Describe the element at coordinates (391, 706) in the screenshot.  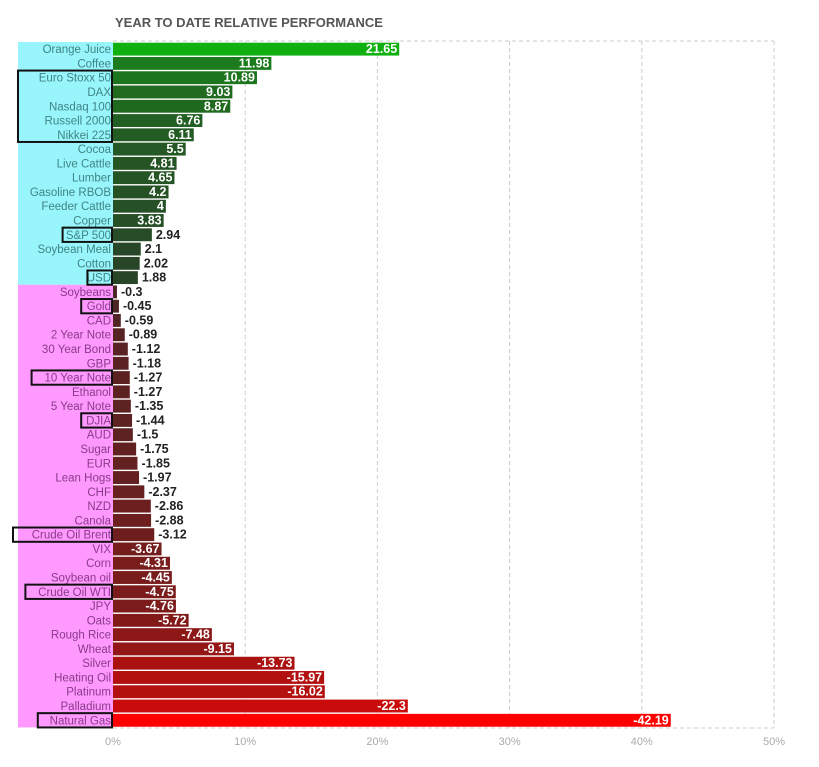
I see `value-label: -22.3` at that location.